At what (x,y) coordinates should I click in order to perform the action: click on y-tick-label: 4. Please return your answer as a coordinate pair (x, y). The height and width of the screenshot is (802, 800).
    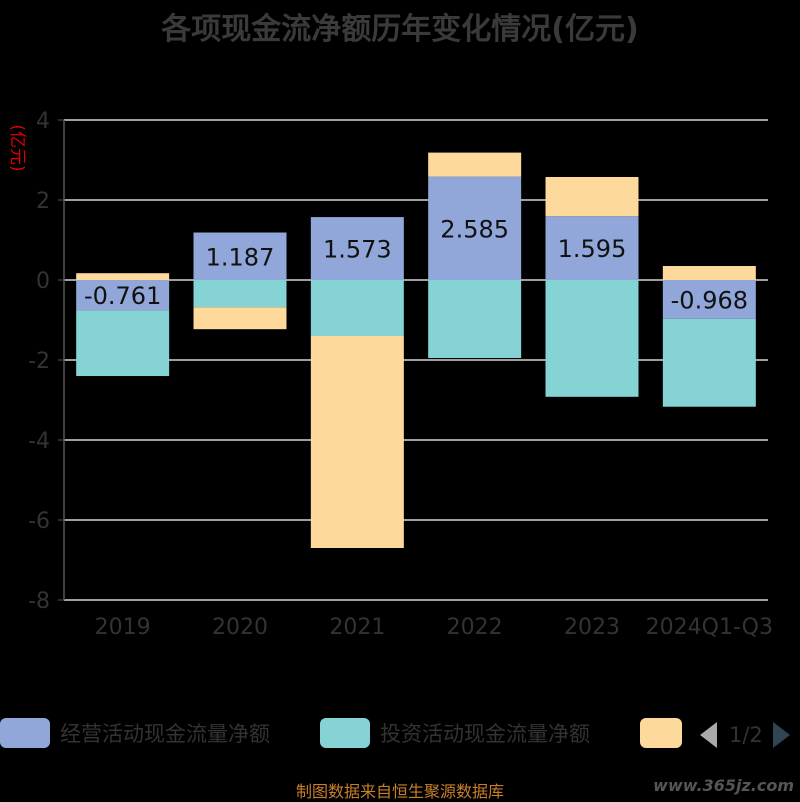
    Looking at the image, I should click on (43, 121).